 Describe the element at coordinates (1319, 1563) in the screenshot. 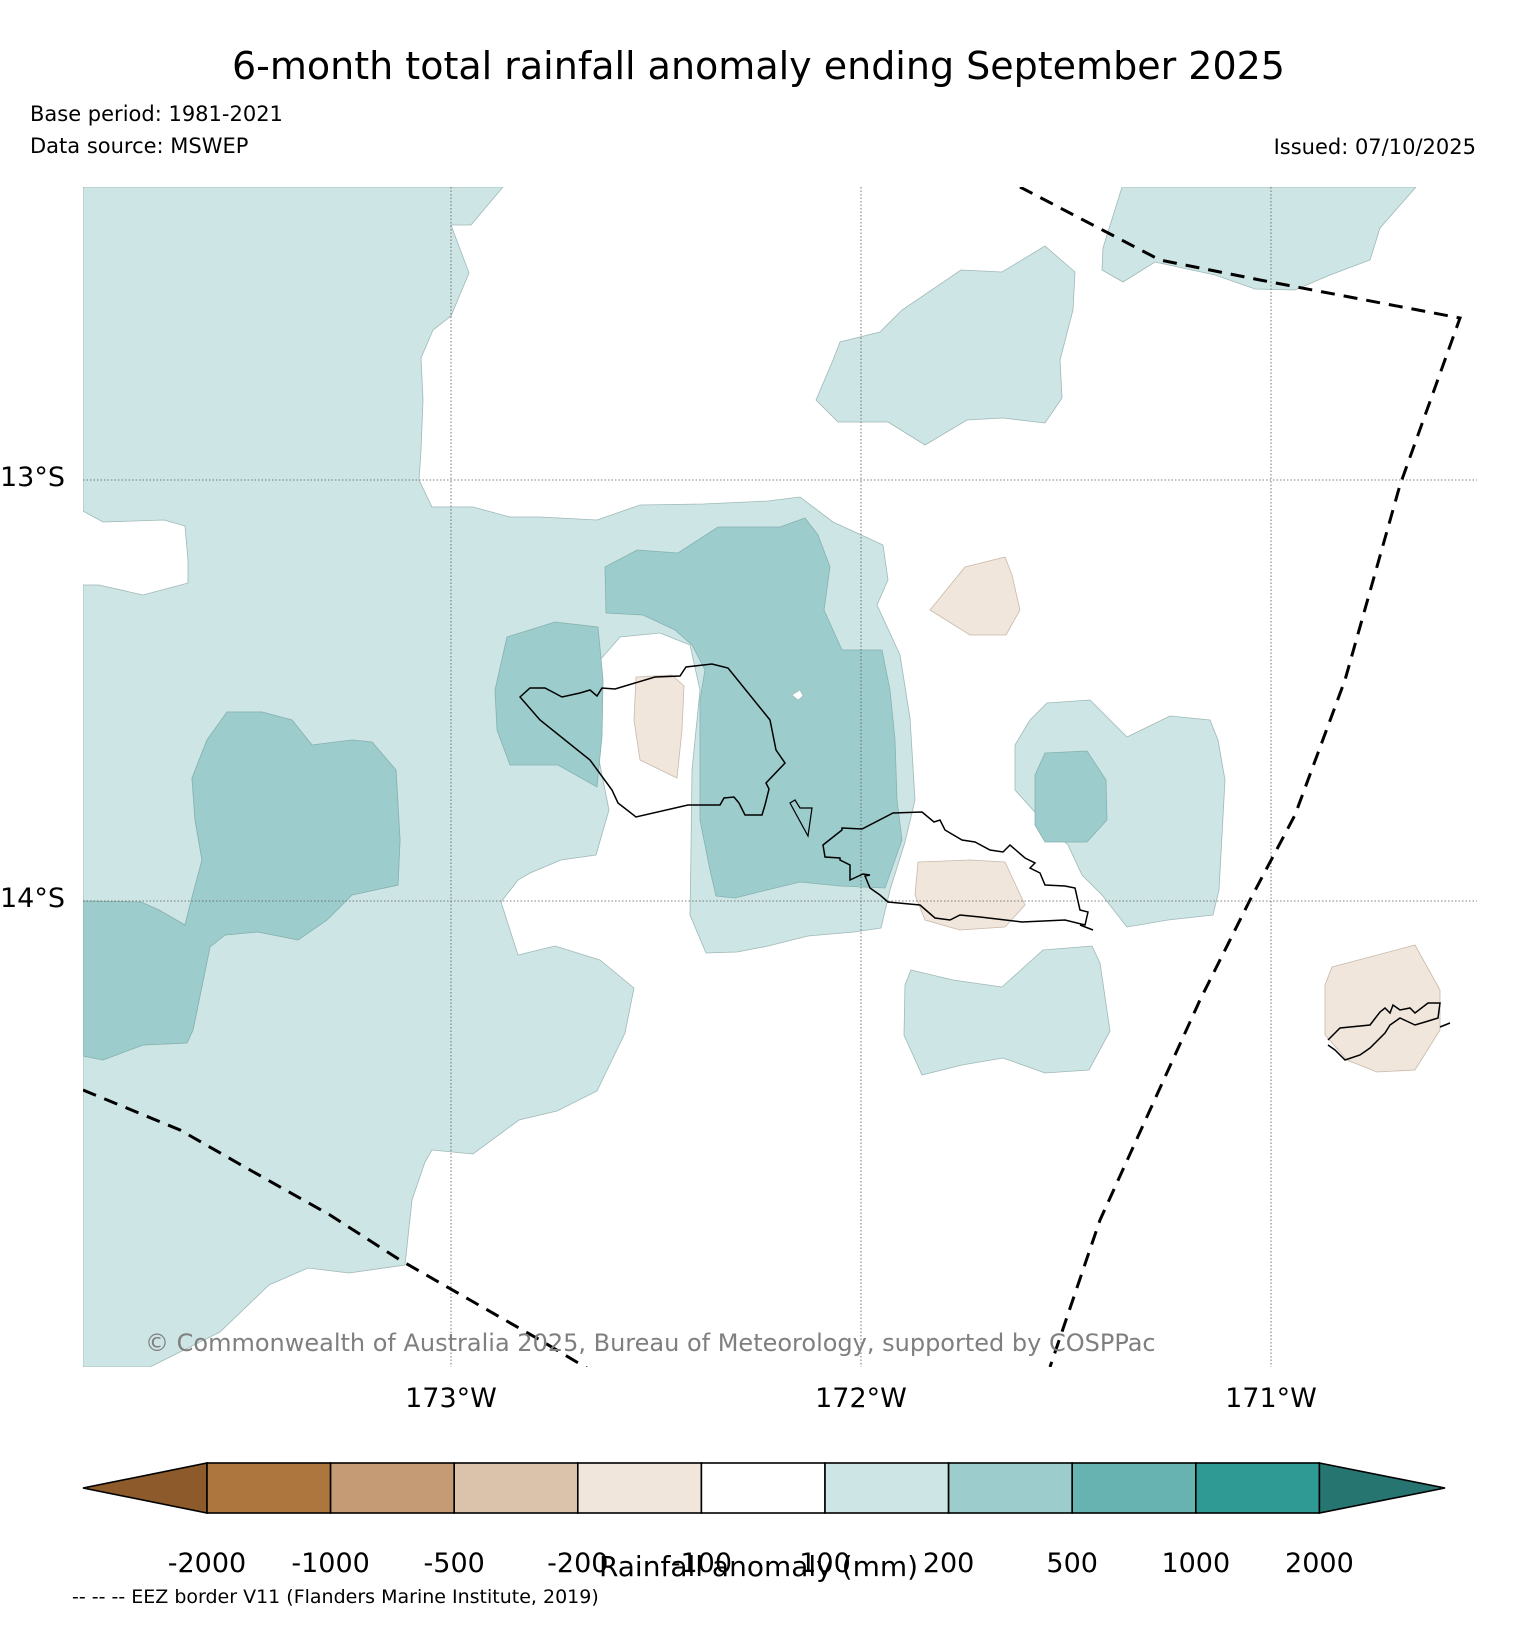

I see `colorbar-tick-label: 2000` at that location.